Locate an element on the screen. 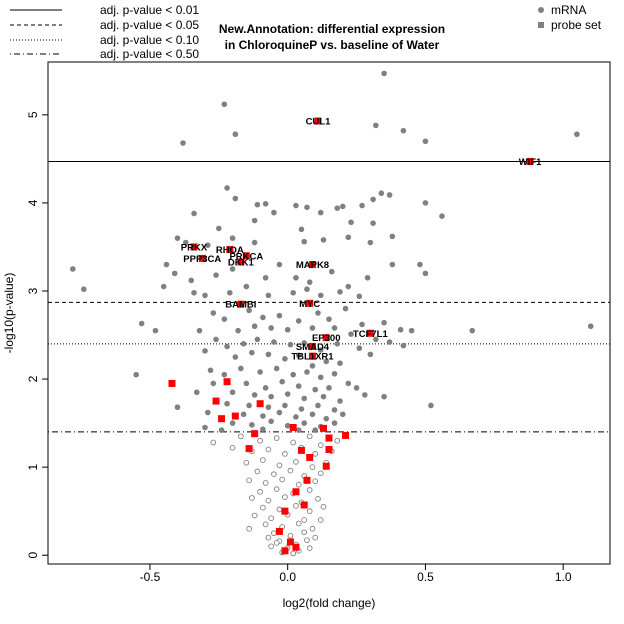 The image size is (624, 624). legend-marker-probe-set is located at coordinates (541, 25).